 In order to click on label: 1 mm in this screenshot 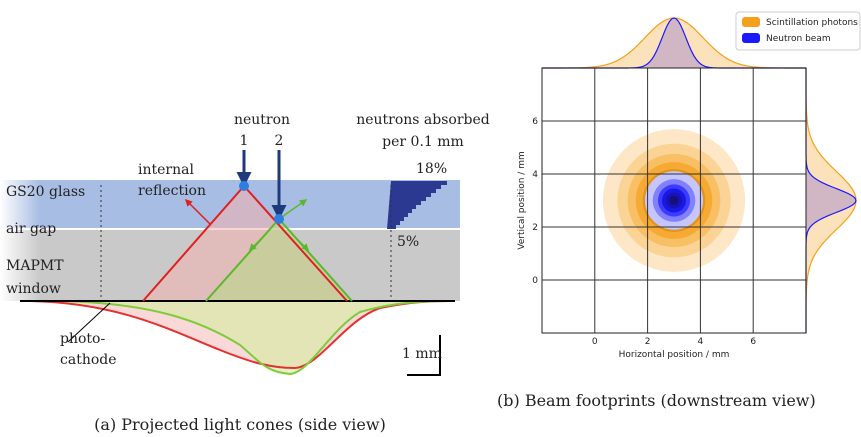, I will do `click(422, 354)`.